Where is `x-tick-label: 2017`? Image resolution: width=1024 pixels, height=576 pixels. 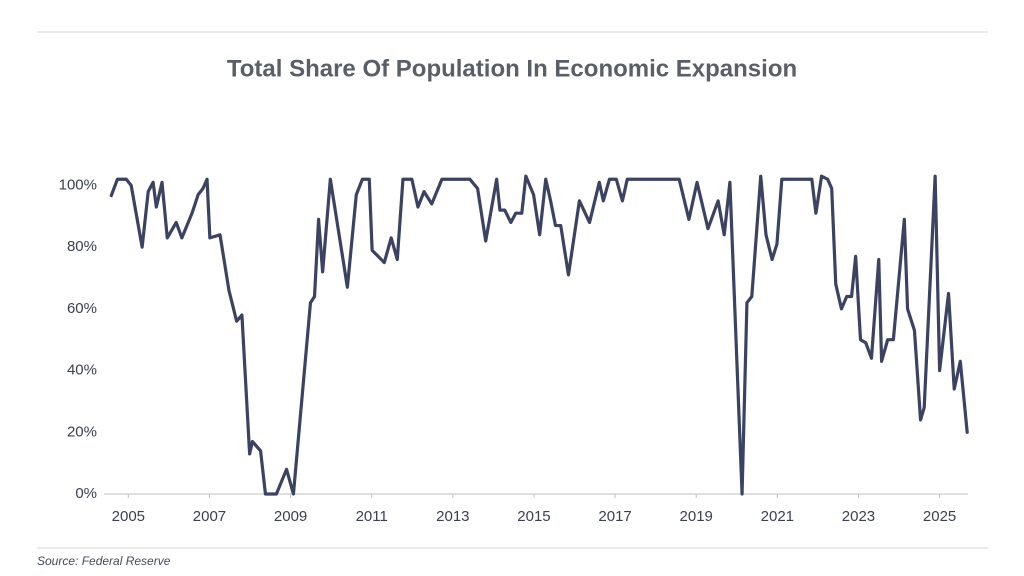
x-tick-label: 2017 is located at coordinates (614, 516).